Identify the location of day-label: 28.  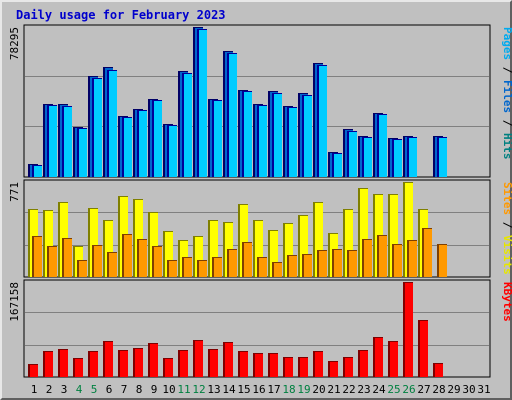
(438, 389).